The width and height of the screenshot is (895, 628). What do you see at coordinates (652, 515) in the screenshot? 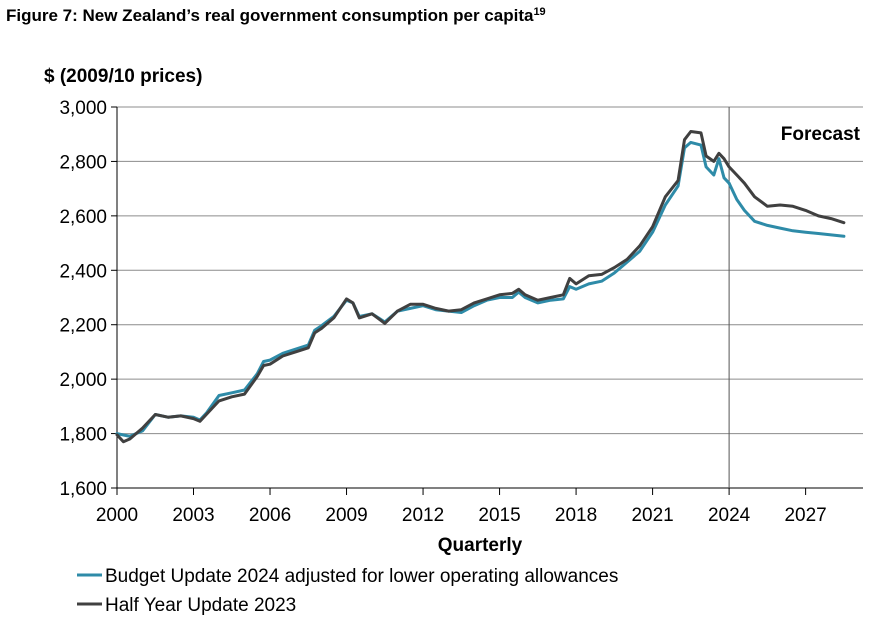
I see `x-tick-label-2021: 2021` at bounding box center [652, 515].